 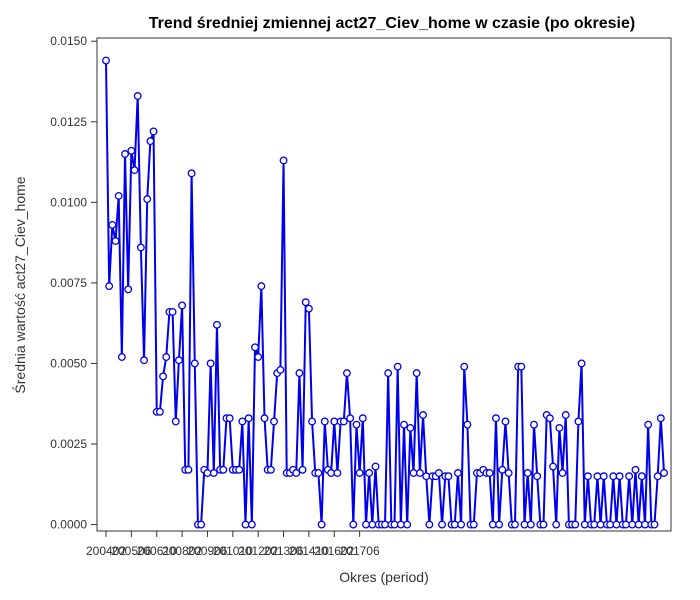 I want to click on x-tick-label: 200906, so click(x=207, y=551).